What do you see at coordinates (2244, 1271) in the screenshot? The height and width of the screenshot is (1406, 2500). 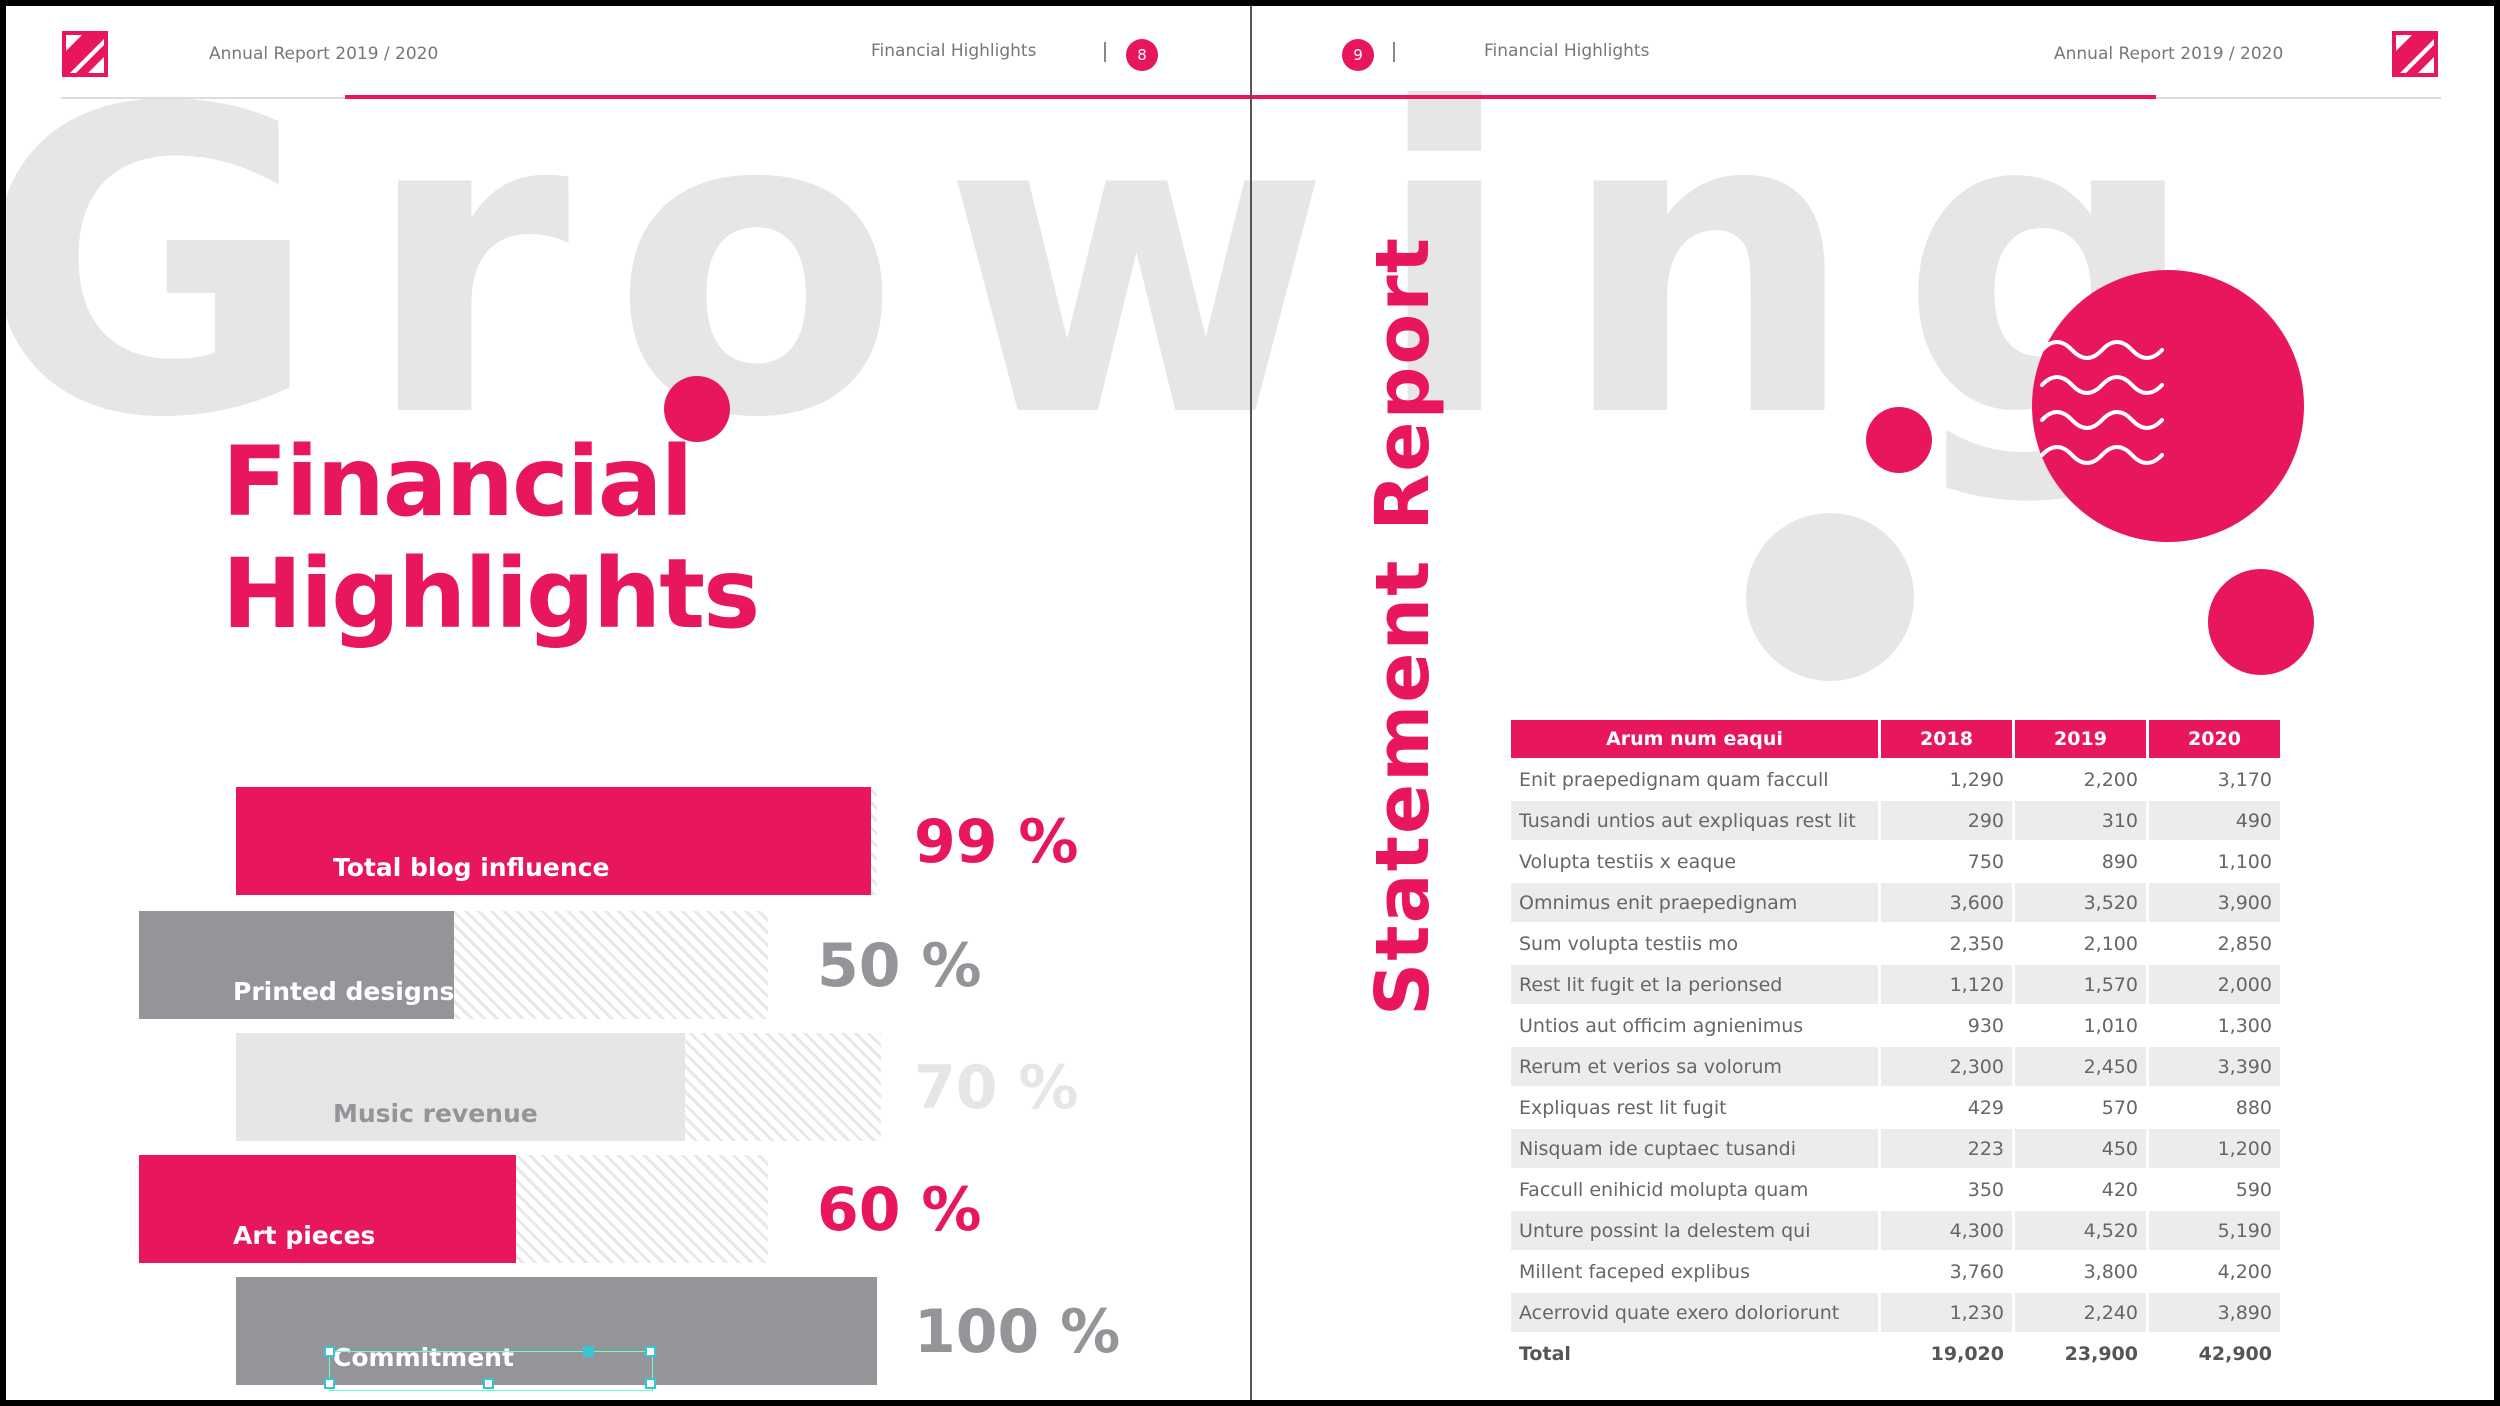 I see `row-value: 4,200` at bounding box center [2244, 1271].